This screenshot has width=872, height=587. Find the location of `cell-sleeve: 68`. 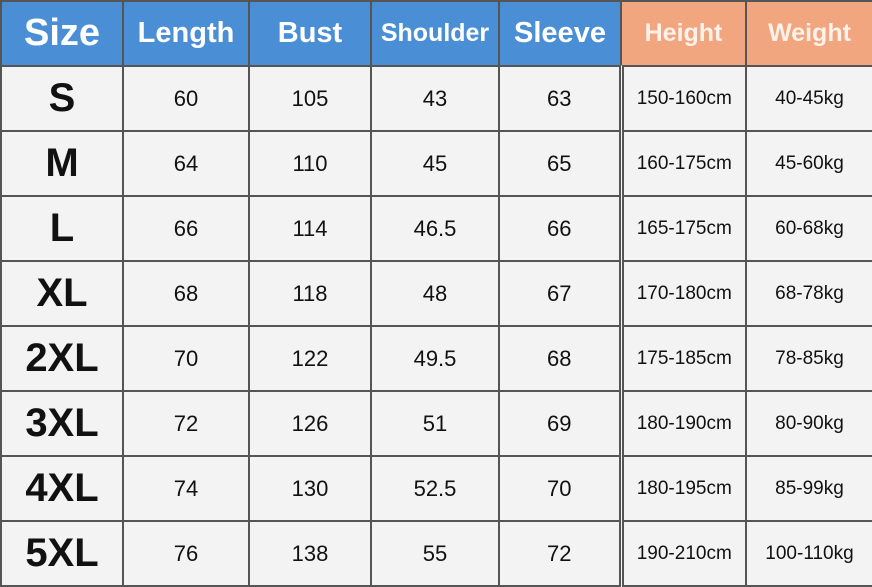

cell-sleeve: 68 is located at coordinates (560, 358).